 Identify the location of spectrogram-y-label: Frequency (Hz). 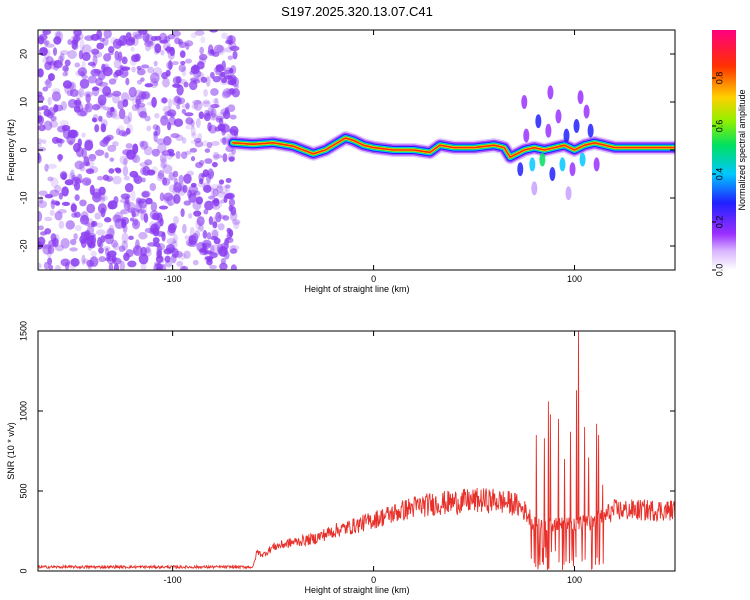
(11, 150).